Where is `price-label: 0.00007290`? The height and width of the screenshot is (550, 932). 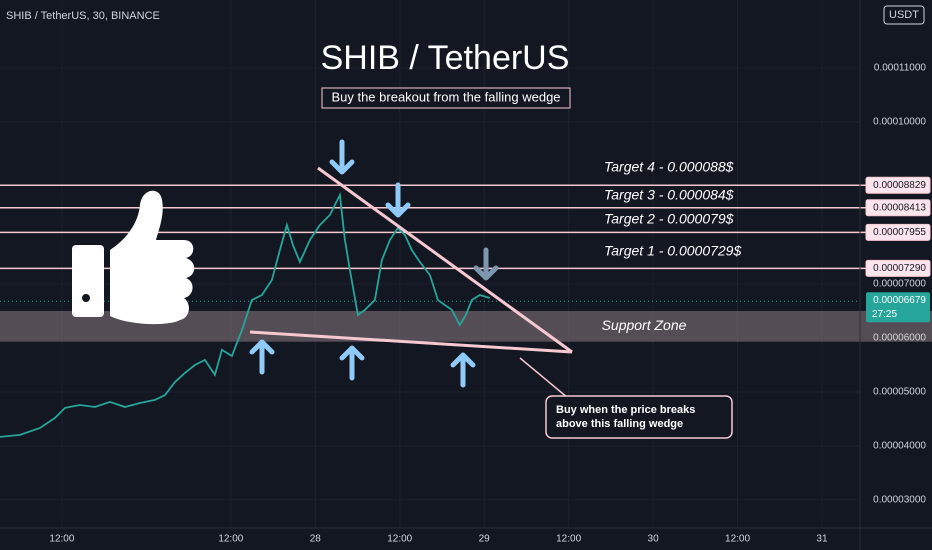 price-label: 0.00007290 is located at coordinates (899, 268).